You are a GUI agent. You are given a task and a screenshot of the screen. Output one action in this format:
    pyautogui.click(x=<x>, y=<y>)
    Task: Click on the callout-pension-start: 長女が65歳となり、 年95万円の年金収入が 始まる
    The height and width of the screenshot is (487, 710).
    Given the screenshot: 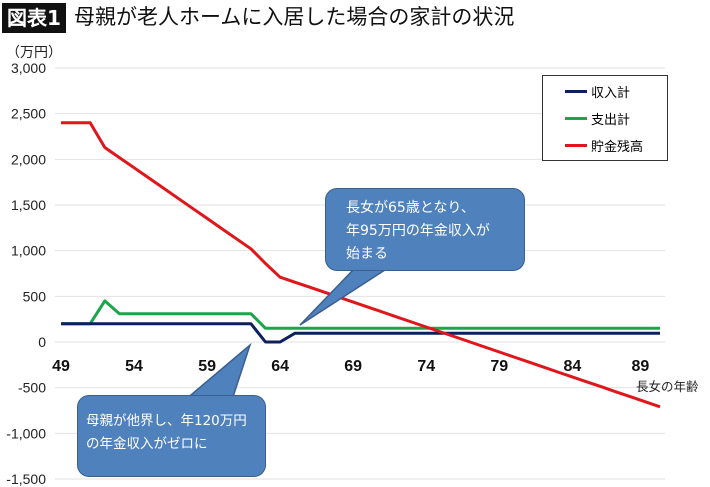 What is the action you would take?
    pyautogui.click(x=425, y=229)
    